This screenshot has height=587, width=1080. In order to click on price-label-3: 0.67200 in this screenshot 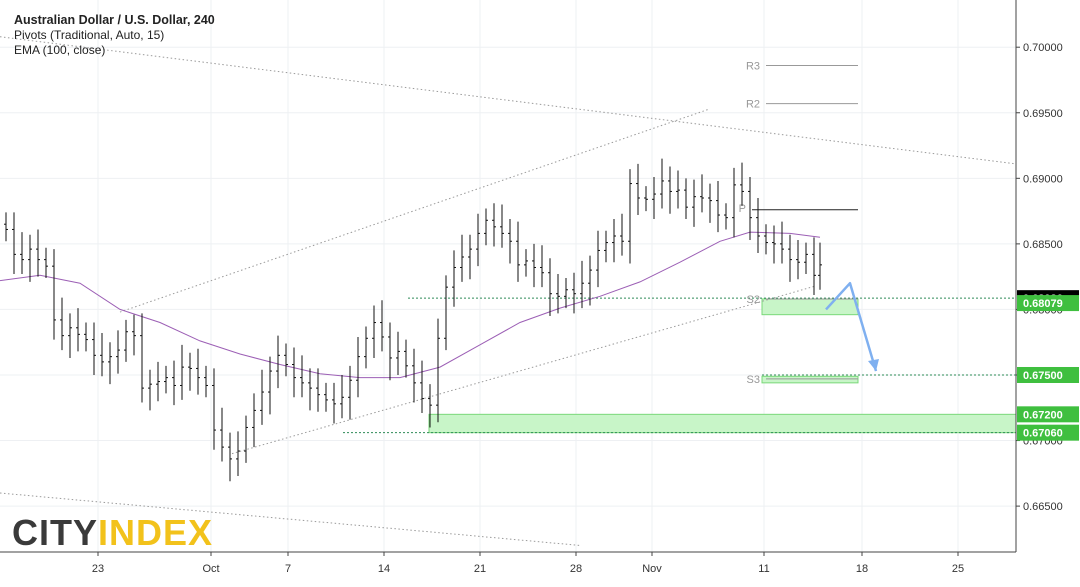, I will do `click(1043, 415)`.